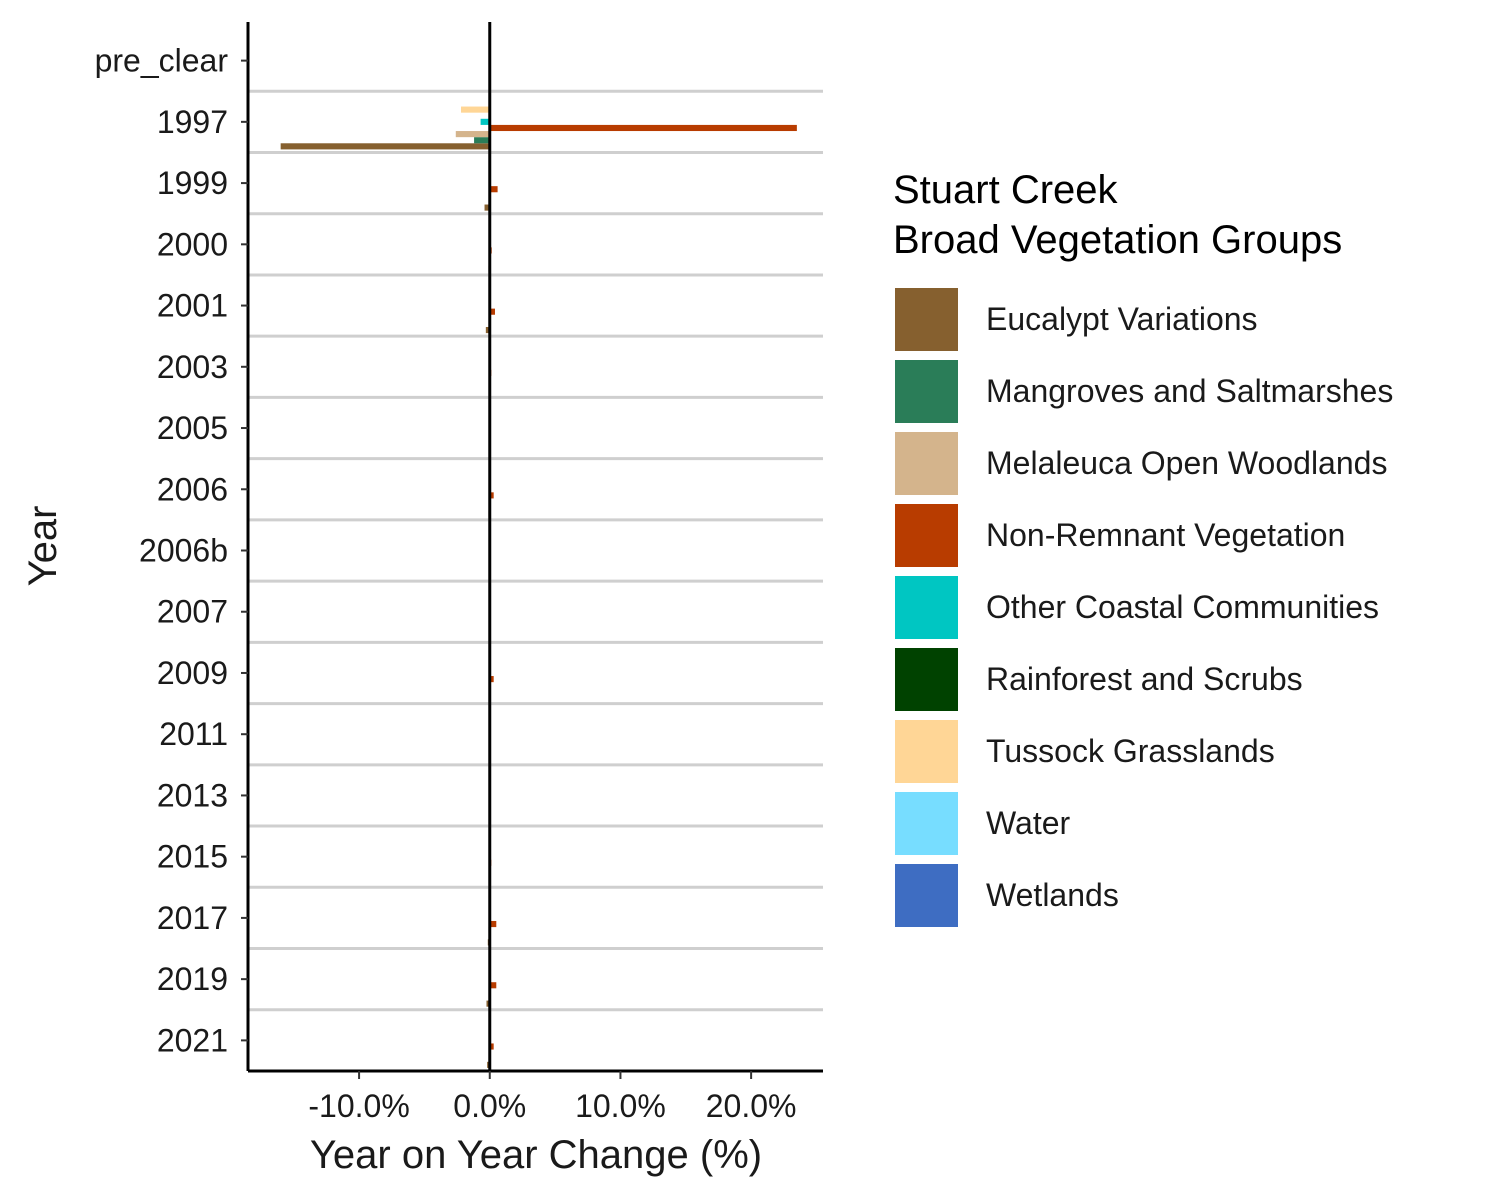  Describe the element at coordinates (385, 146) in the screenshot. I see `bar-eucalypt-variations-1997` at that location.